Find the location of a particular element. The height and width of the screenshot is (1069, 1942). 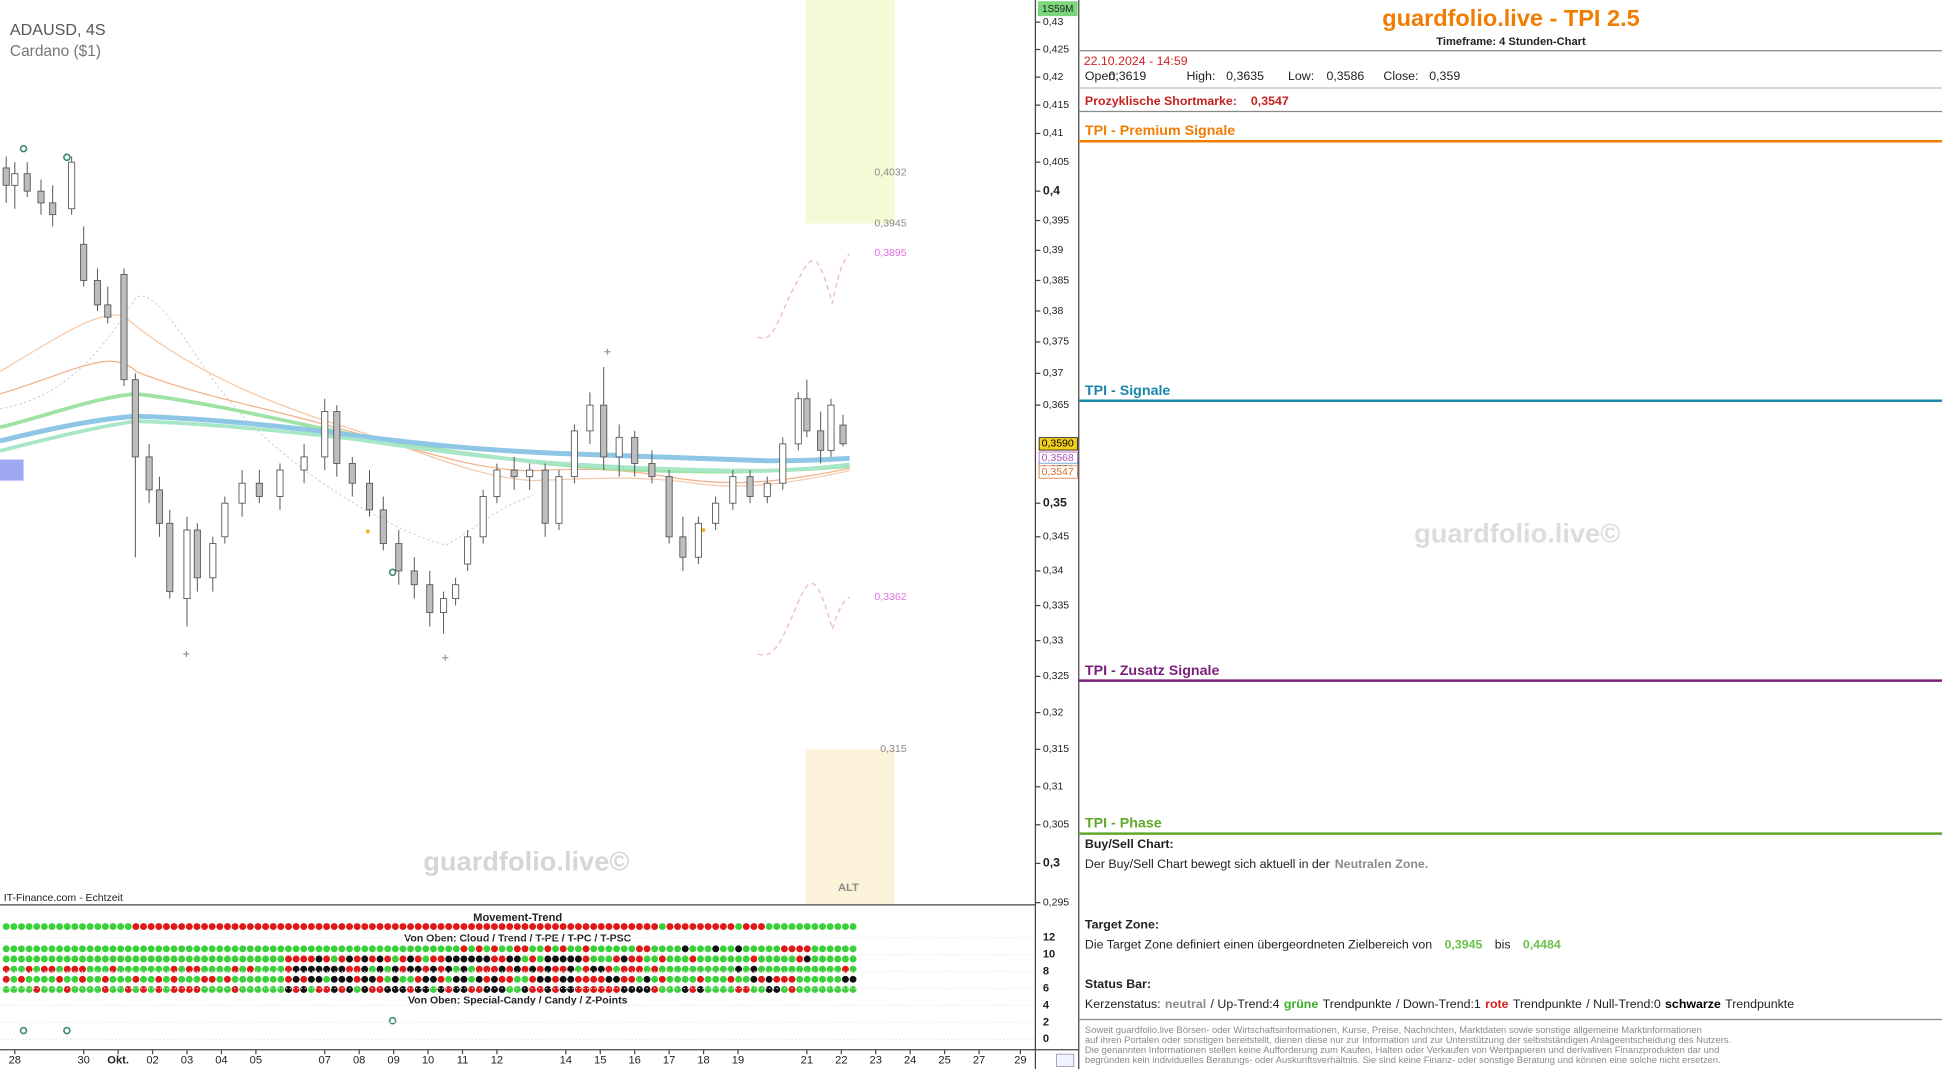

y-tick-label: 0,4 is located at coordinates (1051, 190).